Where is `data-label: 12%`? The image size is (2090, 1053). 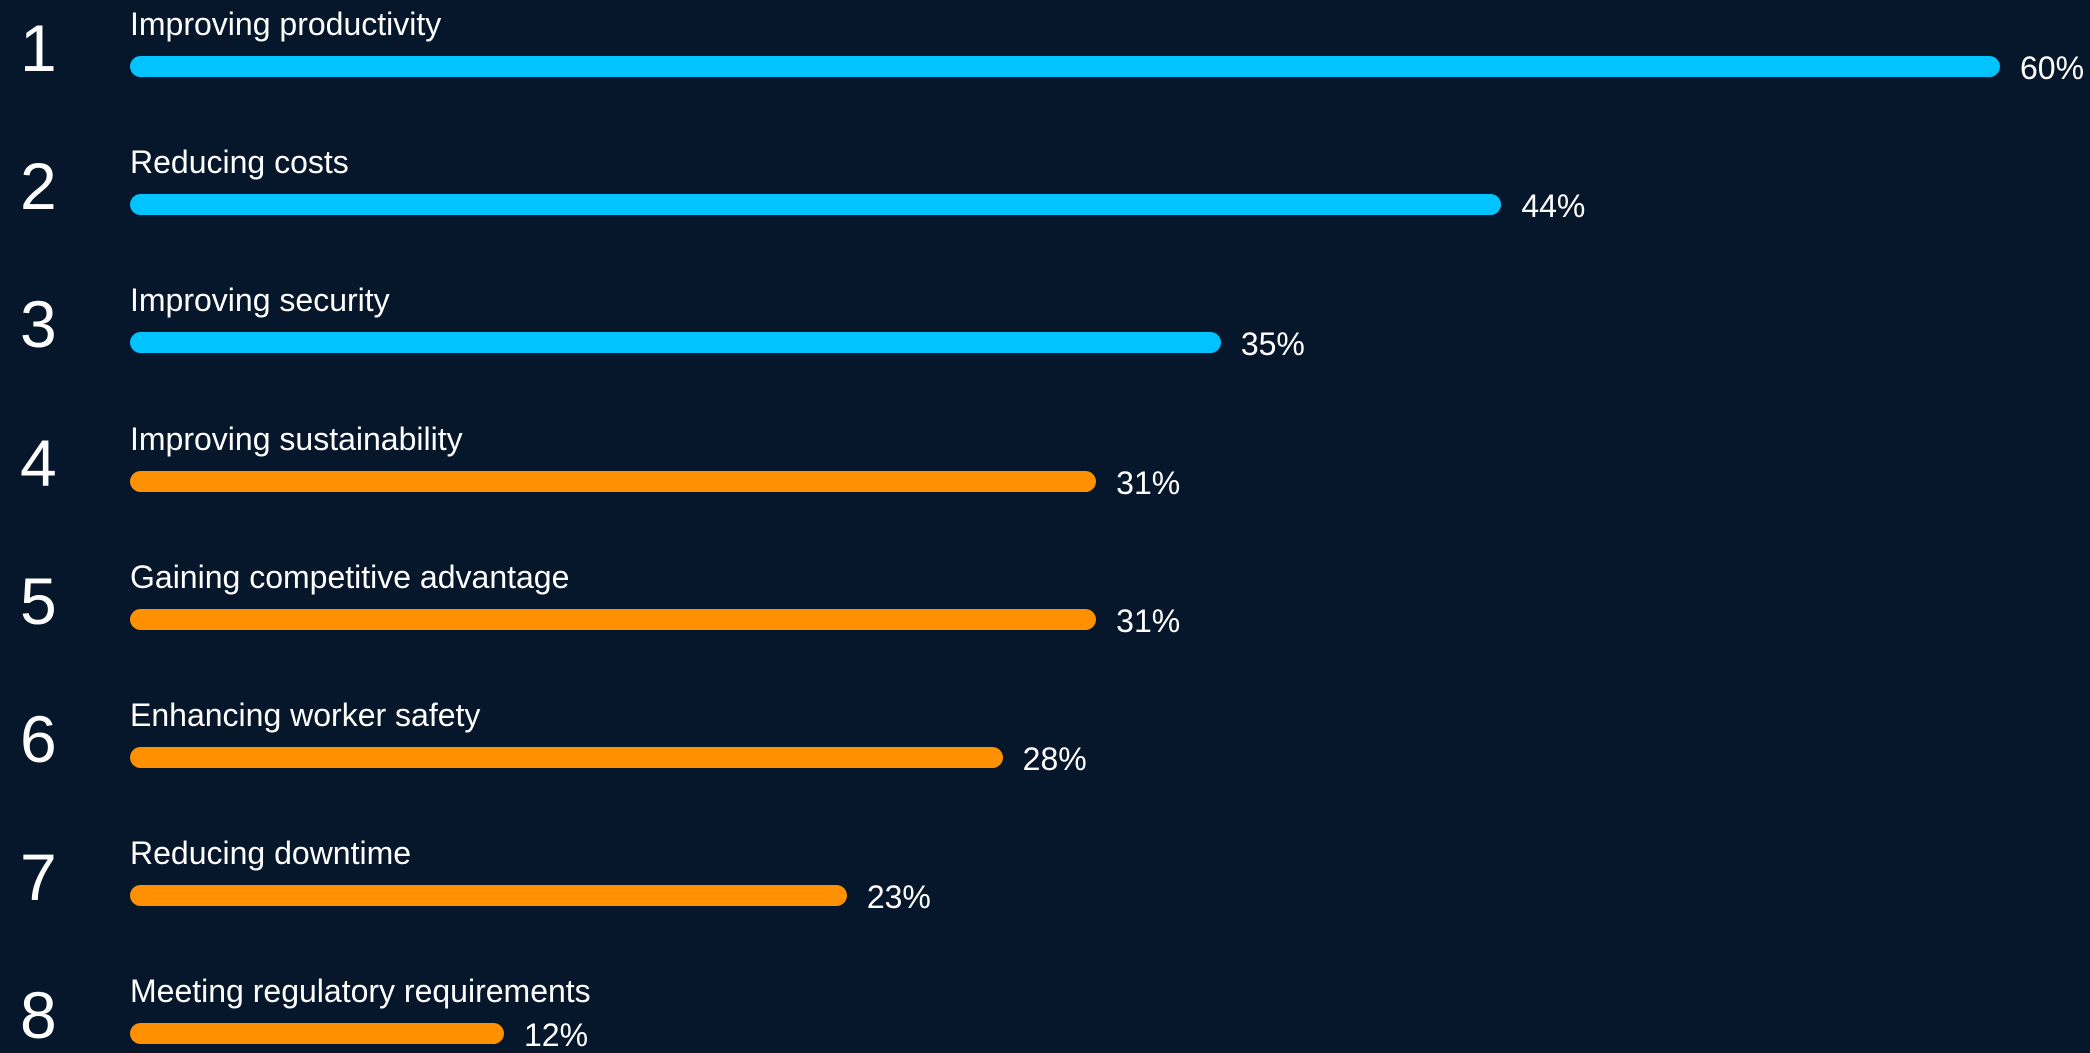
data-label: 12% is located at coordinates (556, 1035).